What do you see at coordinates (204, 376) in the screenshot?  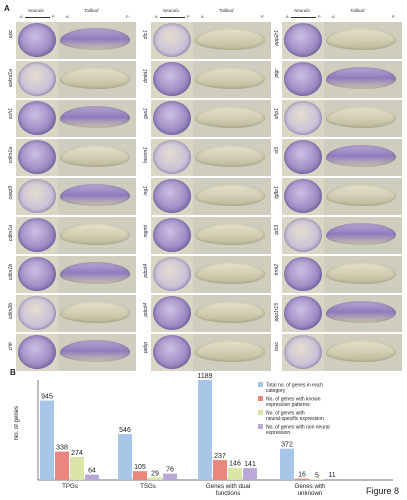 I see `data-label: 1189` at bounding box center [204, 376].